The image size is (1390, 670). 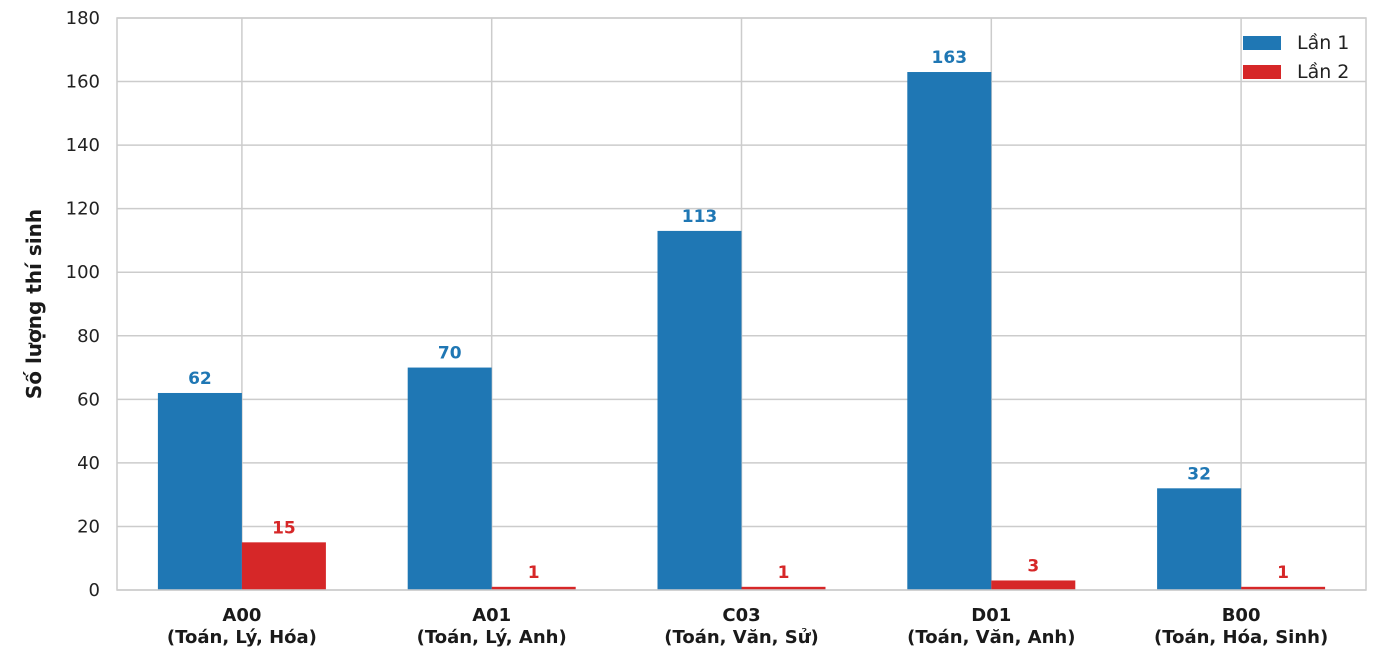 I want to click on legend-label: Lần 2, so click(x=1323, y=72).